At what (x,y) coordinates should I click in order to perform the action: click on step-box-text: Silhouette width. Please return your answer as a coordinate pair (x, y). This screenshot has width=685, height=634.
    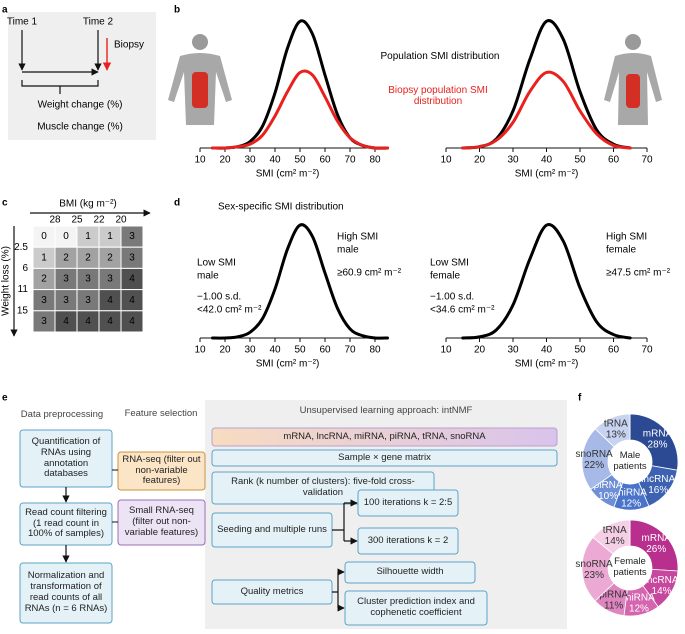
    Looking at the image, I should click on (410, 572).